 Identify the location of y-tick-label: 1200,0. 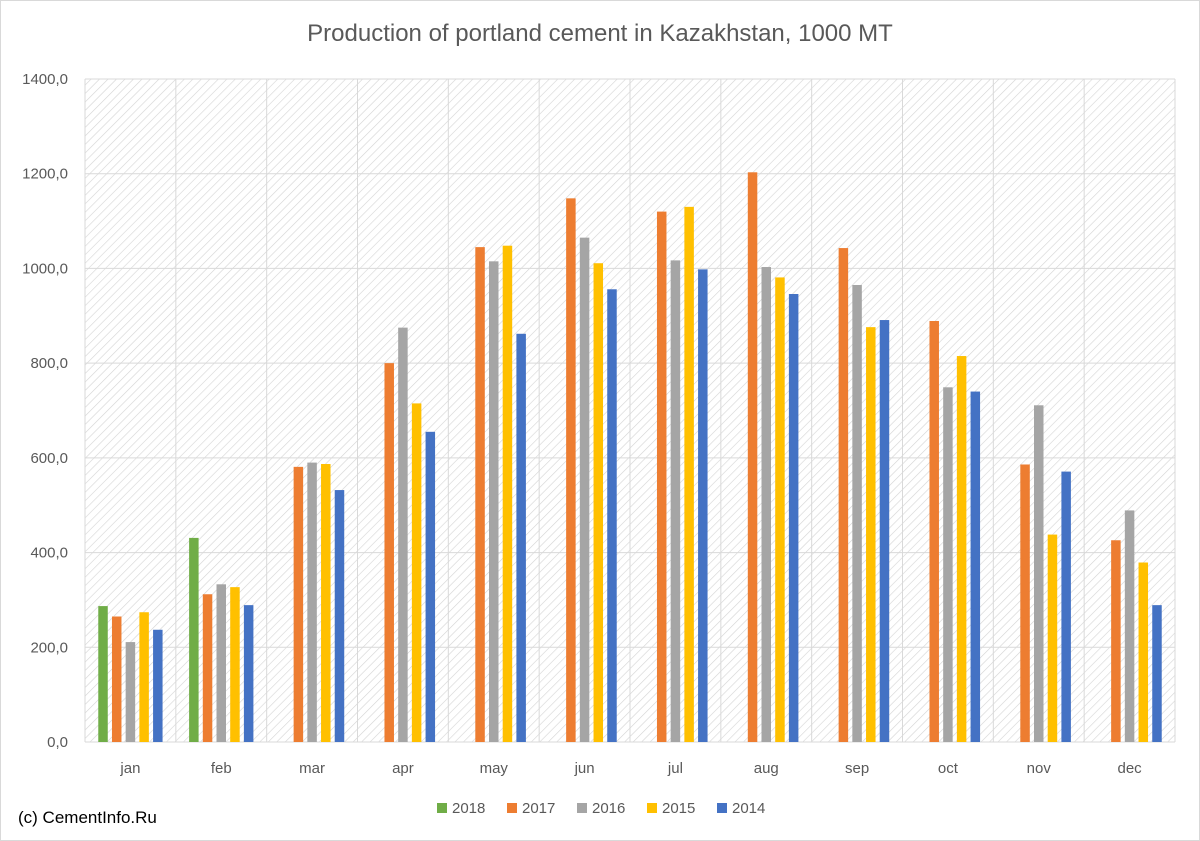
(45, 174).